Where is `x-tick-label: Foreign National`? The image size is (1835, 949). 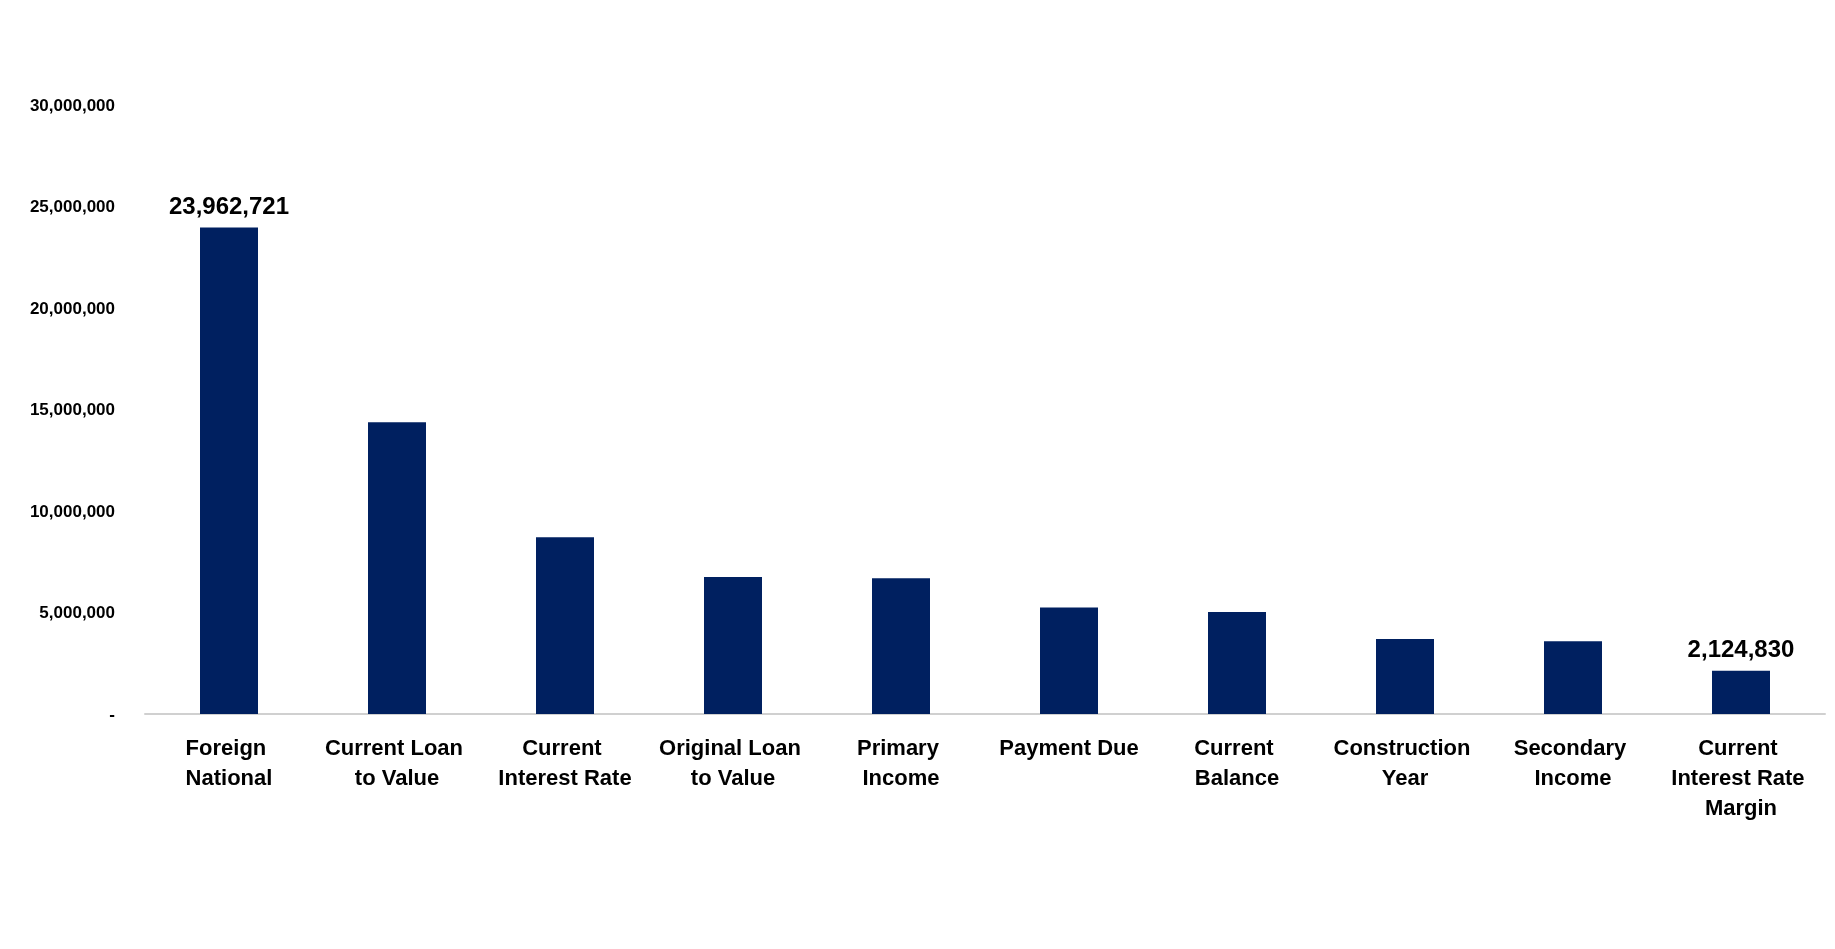 x-tick-label: Foreign National is located at coordinates (229, 762).